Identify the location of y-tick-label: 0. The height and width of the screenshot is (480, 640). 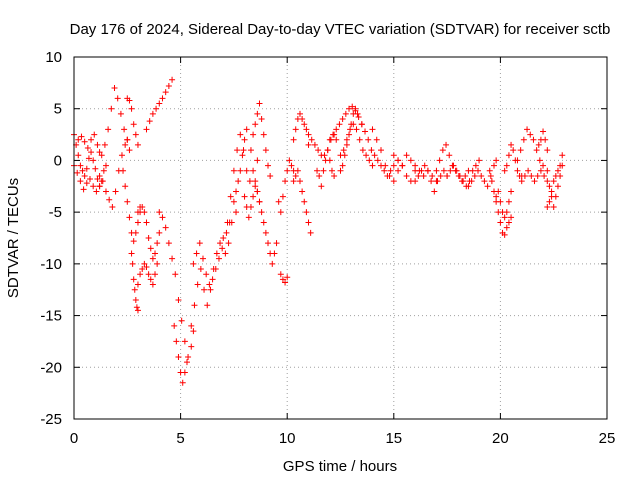
(58, 160).